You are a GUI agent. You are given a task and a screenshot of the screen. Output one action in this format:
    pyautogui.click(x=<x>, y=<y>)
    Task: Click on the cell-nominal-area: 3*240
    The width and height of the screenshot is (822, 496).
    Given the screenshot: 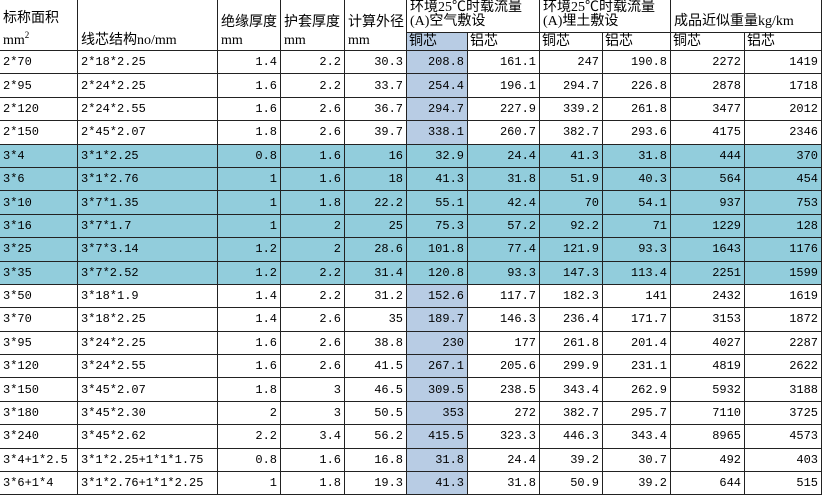 What is the action you would take?
    pyautogui.click(x=39, y=437)
    